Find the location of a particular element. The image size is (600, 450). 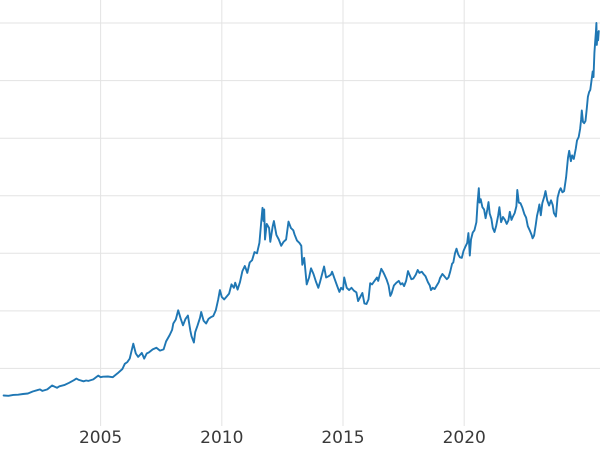

x-tick-label: 2020 is located at coordinates (464, 438).